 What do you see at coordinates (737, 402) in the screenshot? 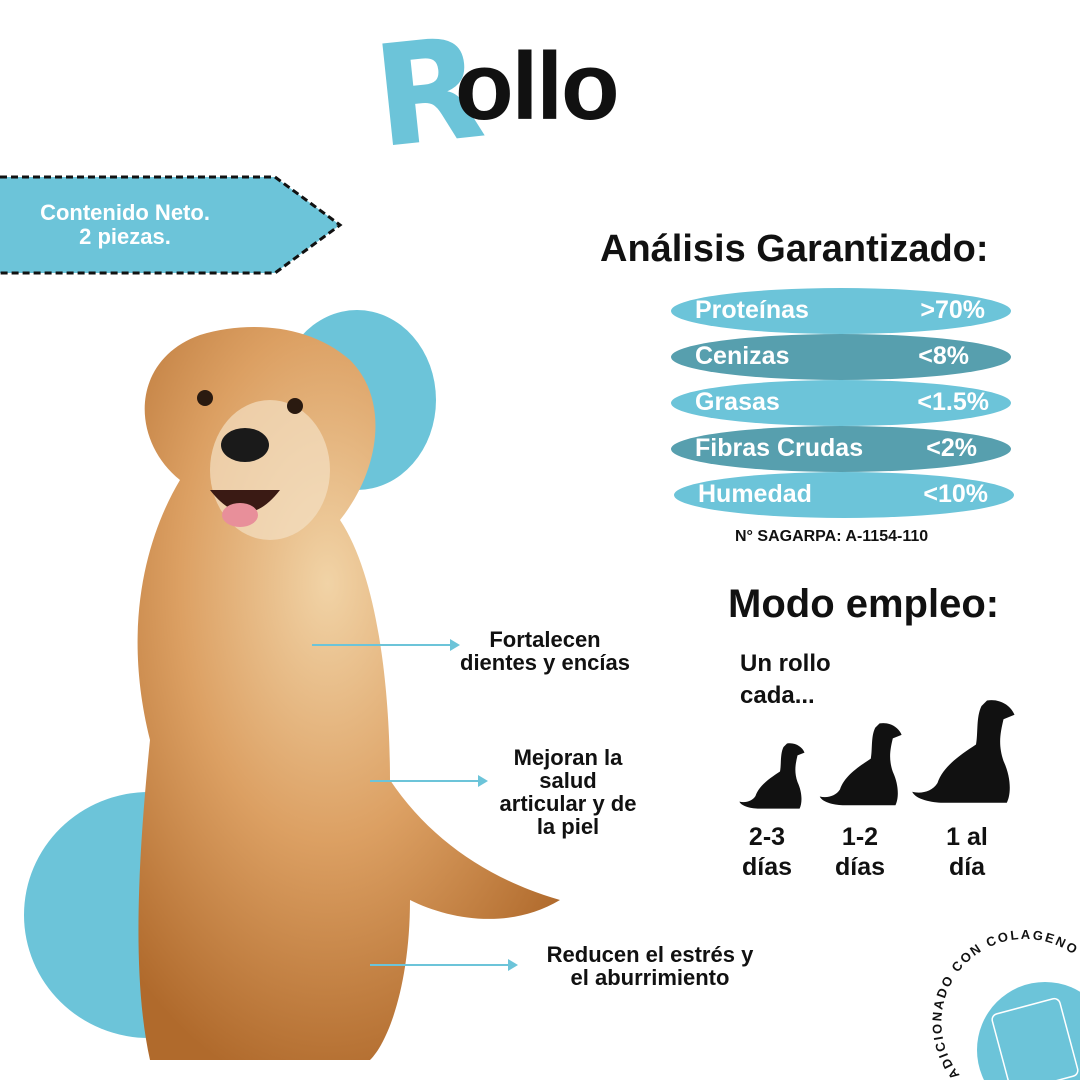
I see `nutrient-name: Grasas` at bounding box center [737, 402].